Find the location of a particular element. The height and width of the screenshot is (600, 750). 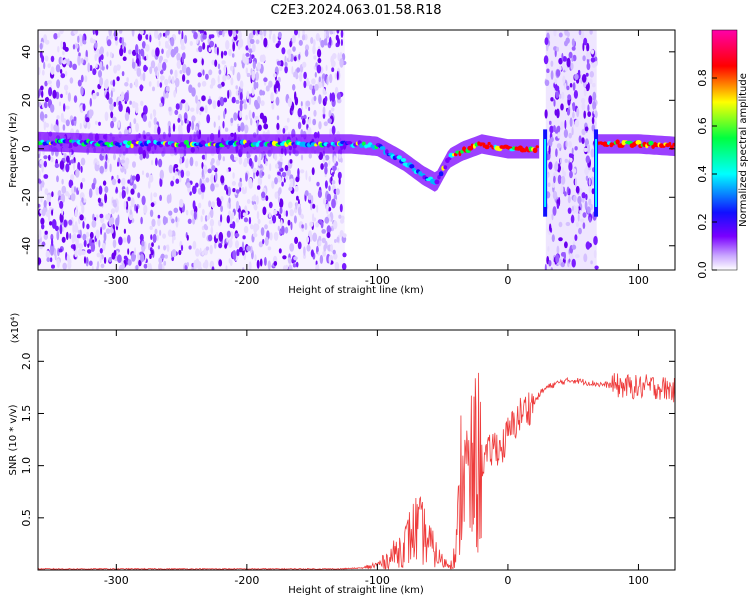

signal-blob is located at coordinates (399, 157).